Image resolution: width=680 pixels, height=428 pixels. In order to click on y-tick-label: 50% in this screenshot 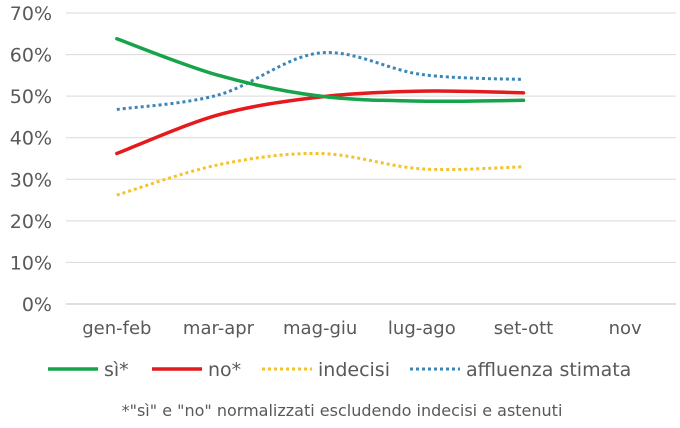, I will do `click(31, 97)`.